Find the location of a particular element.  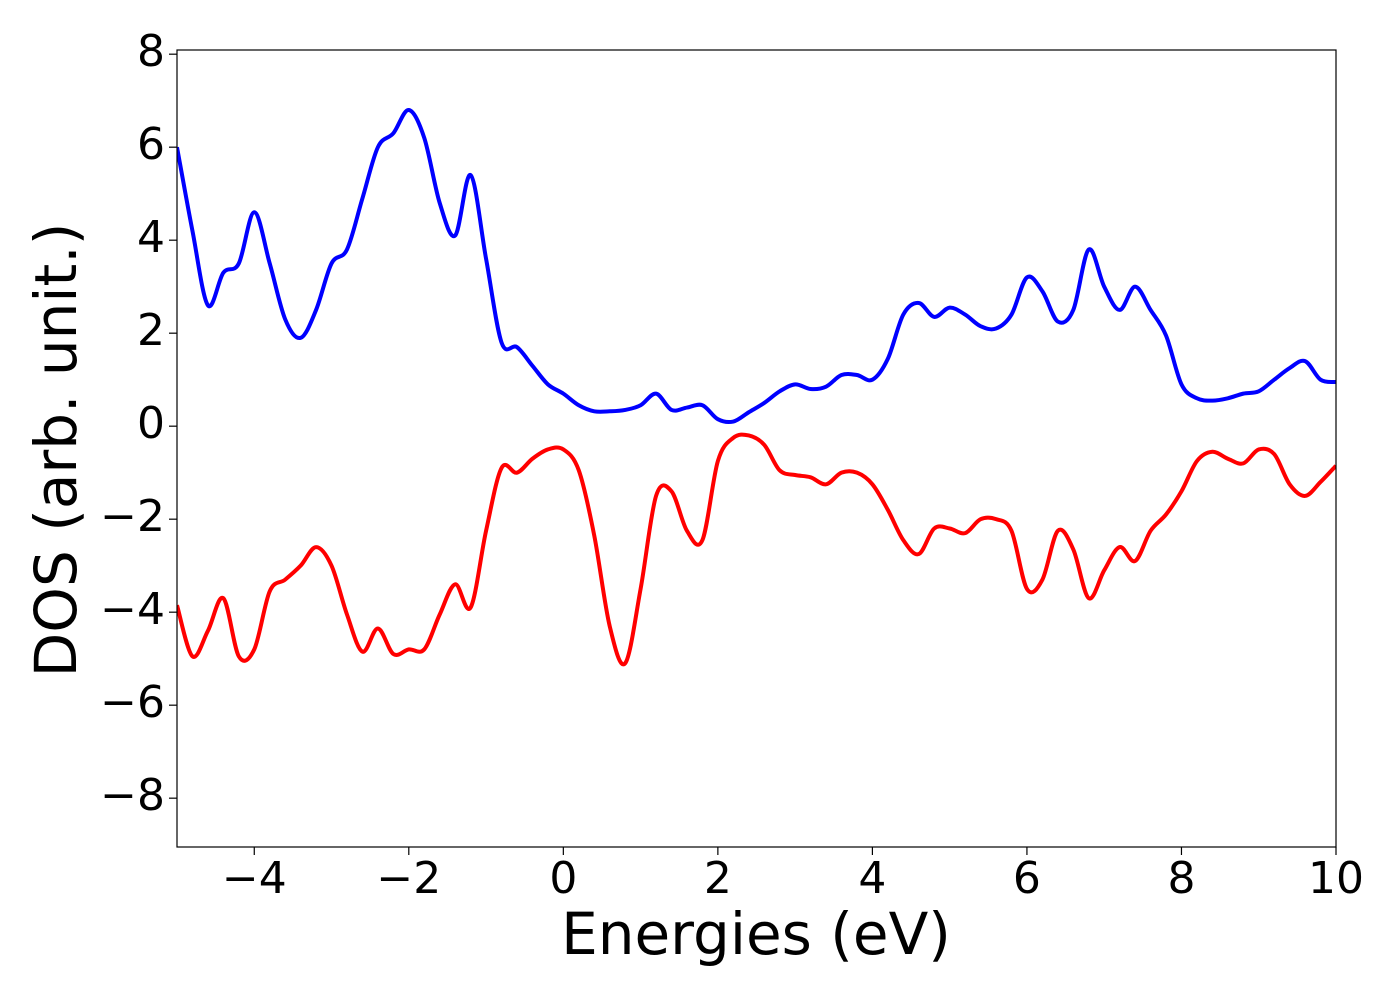

y-tick-label: −6 is located at coordinates (132, 702).